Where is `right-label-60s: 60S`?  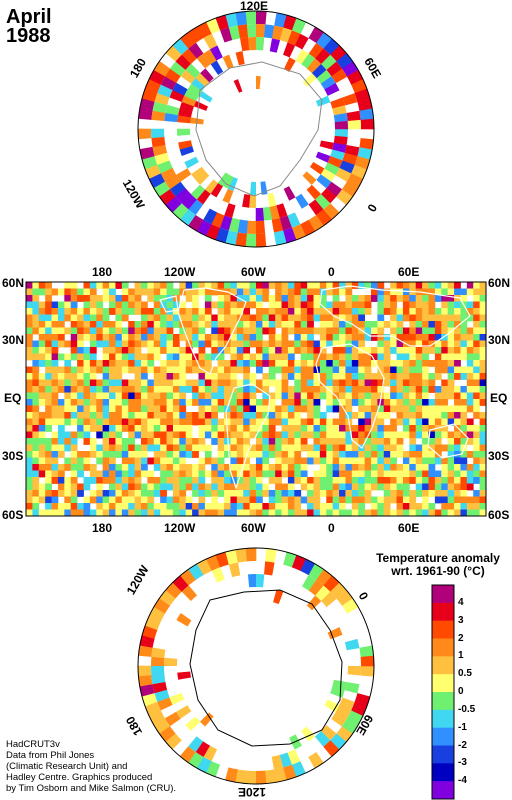
right-label-60s: 60S is located at coordinates (499, 515).